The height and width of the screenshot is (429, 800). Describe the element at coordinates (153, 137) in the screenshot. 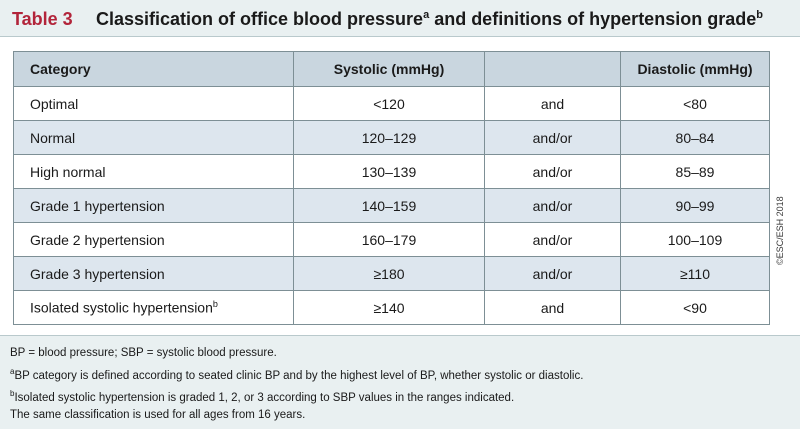

I see `cell-category: Normal` at that location.